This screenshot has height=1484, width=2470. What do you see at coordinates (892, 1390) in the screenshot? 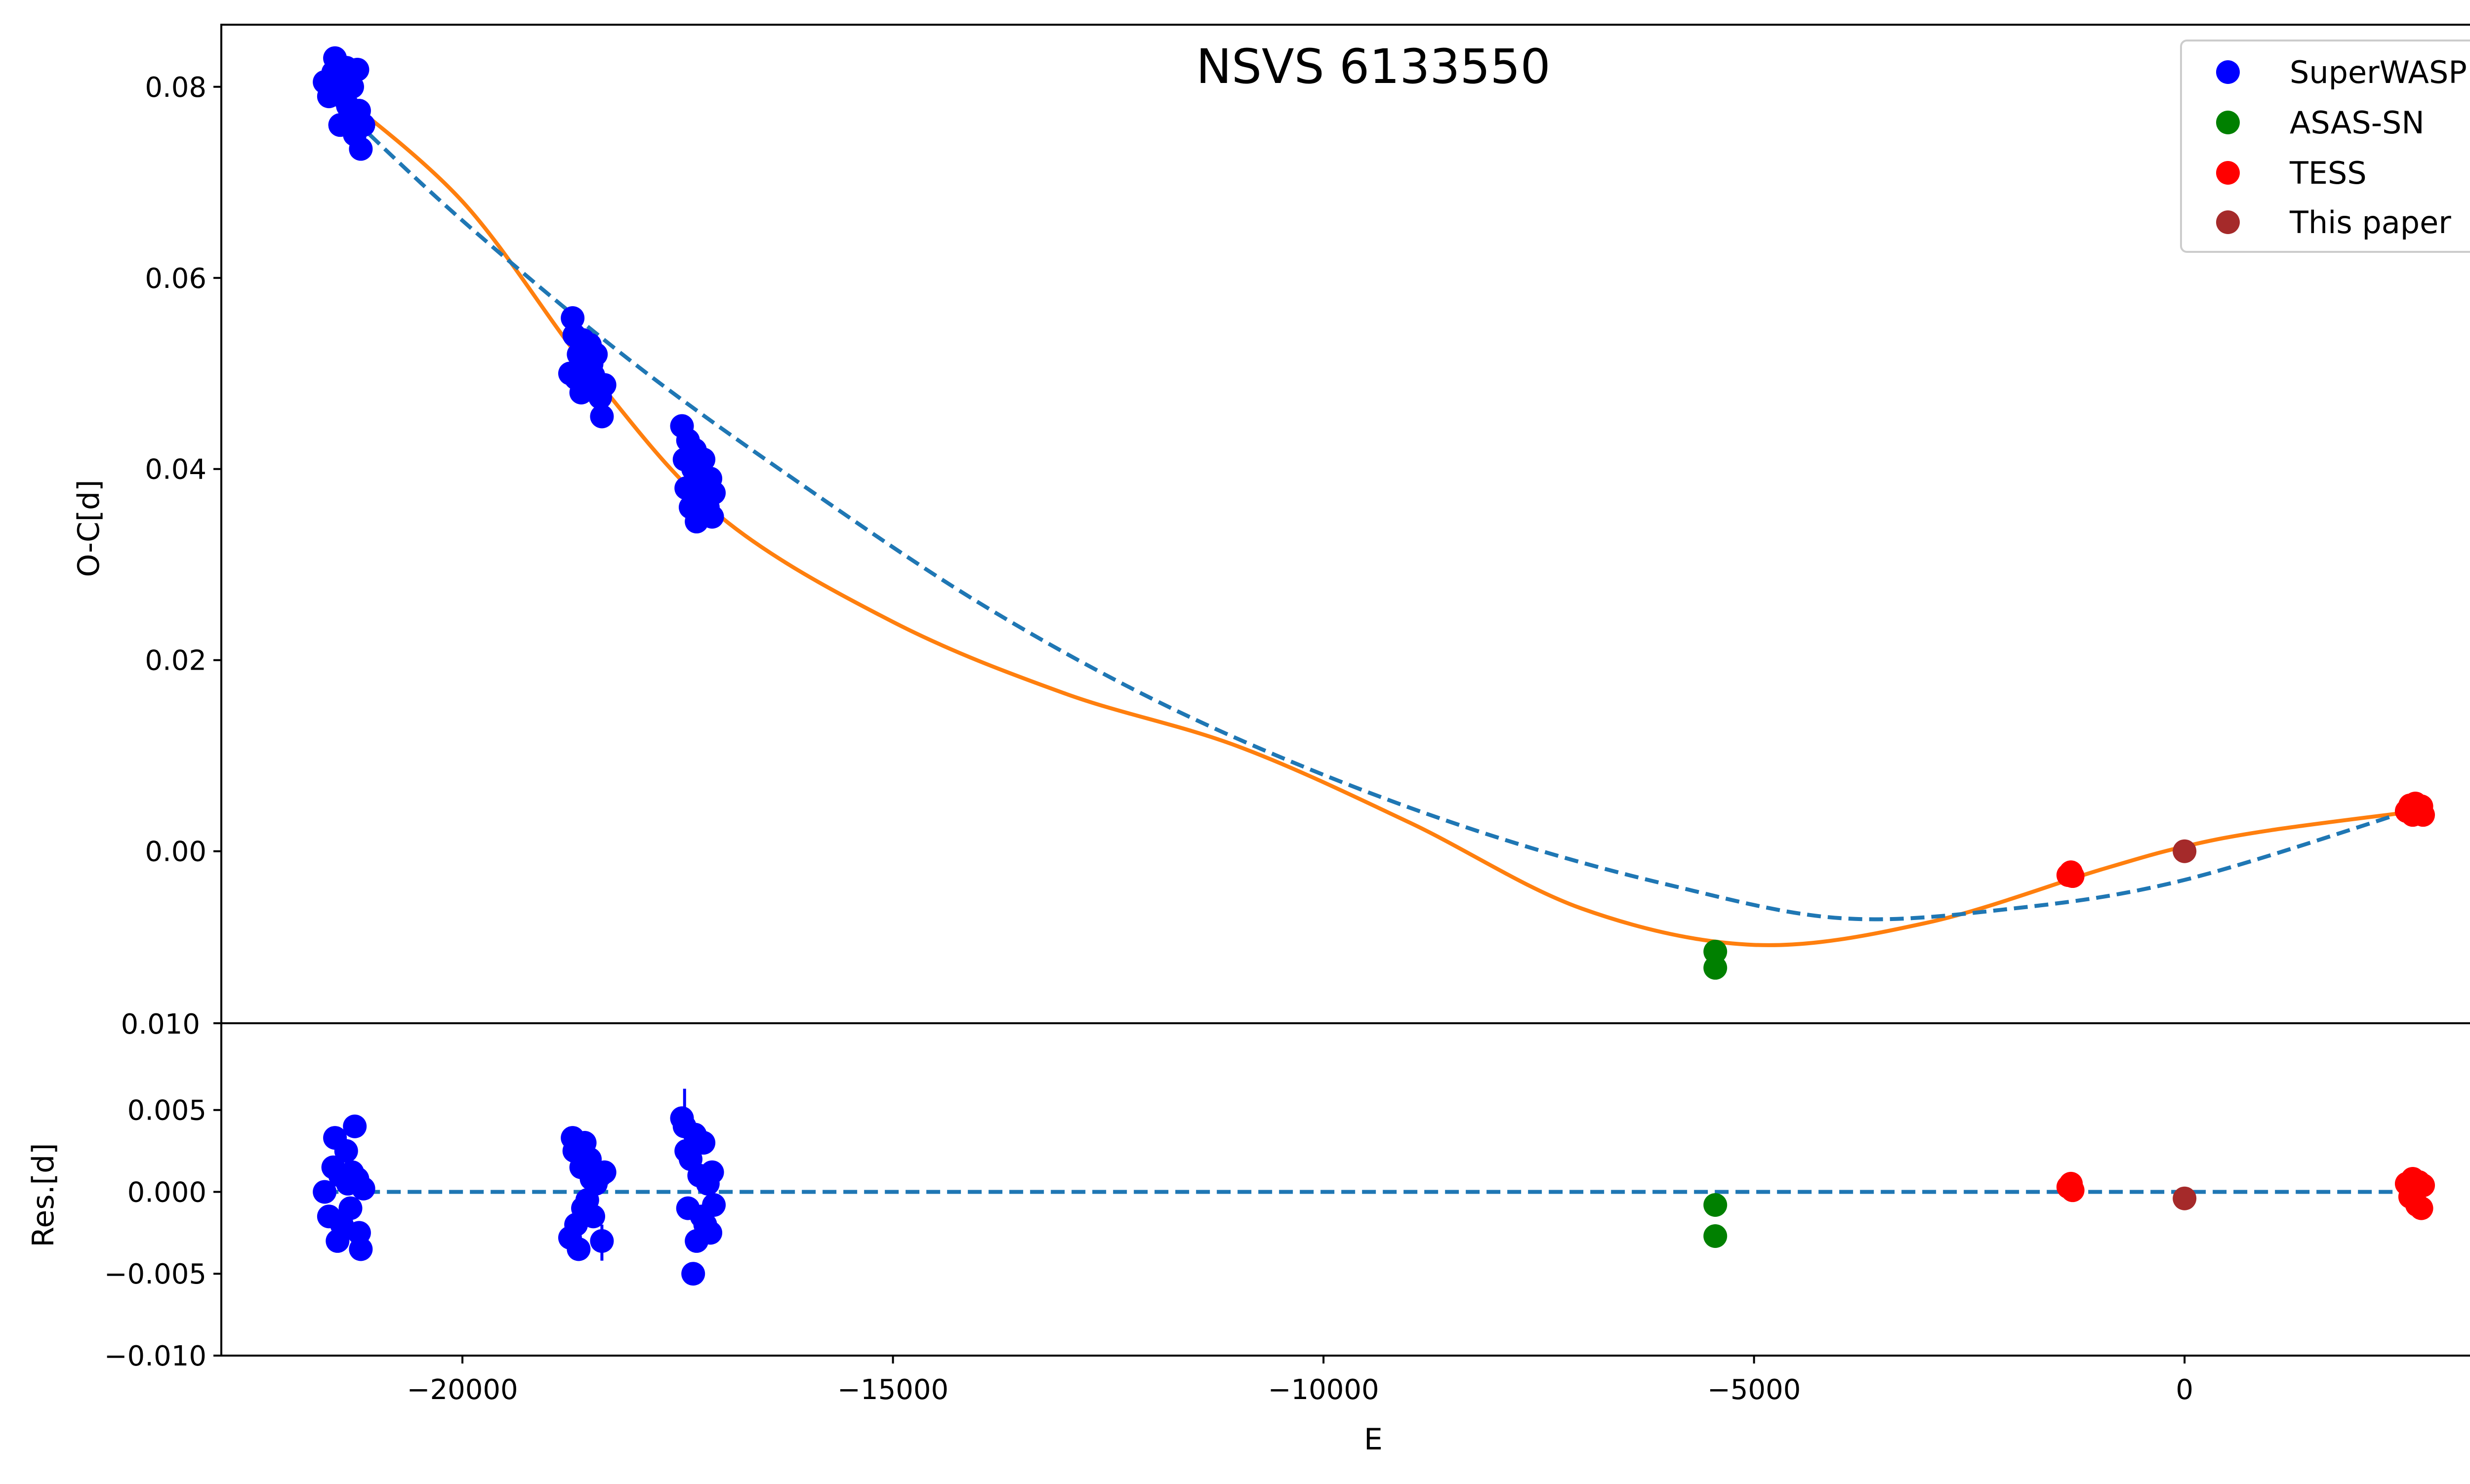
I see `x-tick-label: −15000` at bounding box center [892, 1390].